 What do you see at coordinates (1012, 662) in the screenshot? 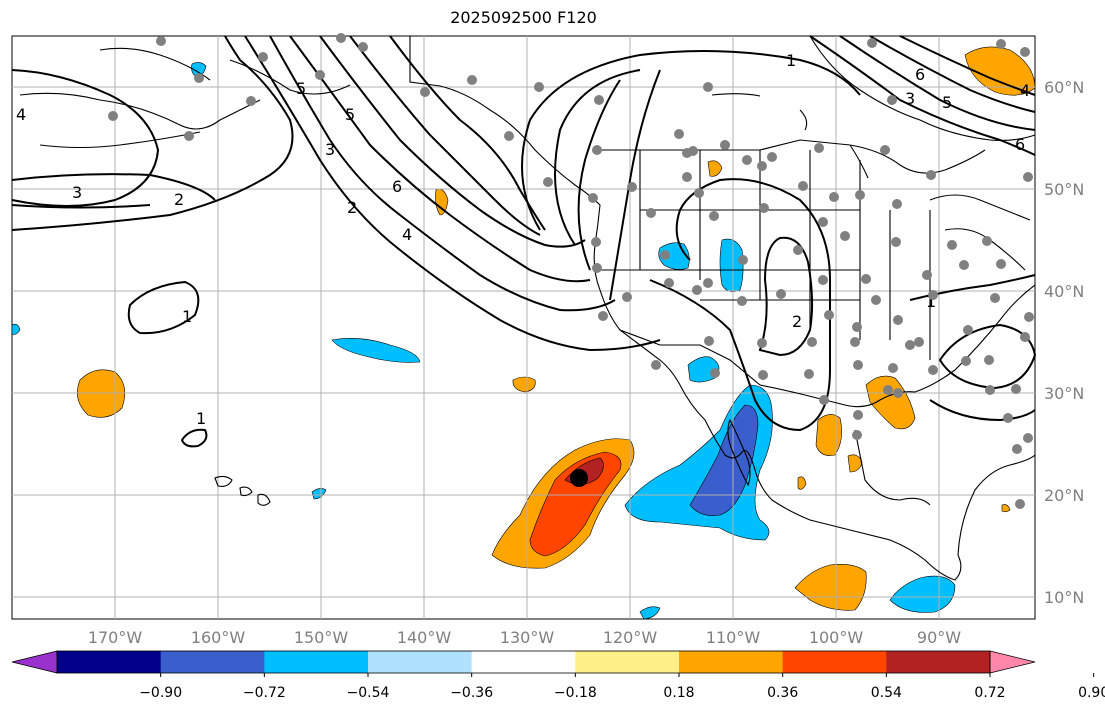
I see `colorbar-extend-high` at bounding box center [1012, 662].